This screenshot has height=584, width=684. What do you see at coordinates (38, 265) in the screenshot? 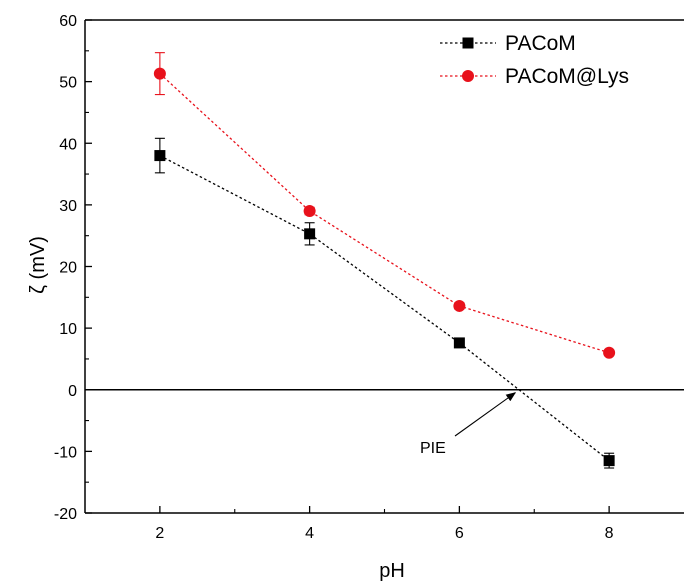
I see `y-axis-title: ζ (mV)` at bounding box center [38, 265].